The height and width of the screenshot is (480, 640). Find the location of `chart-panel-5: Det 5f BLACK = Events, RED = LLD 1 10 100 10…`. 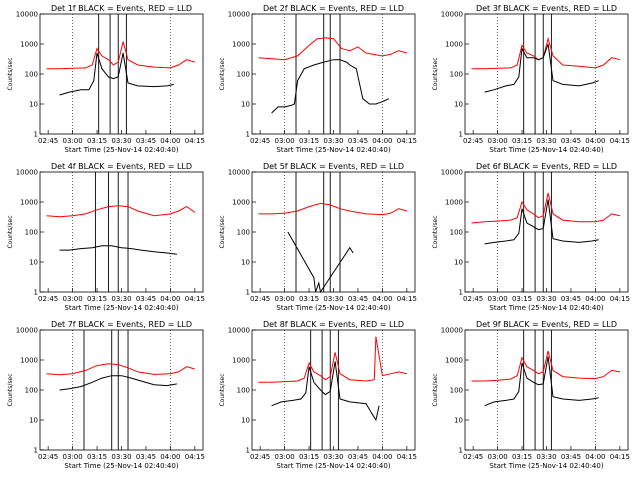

chart-panel-5: Det 5f BLACK = Events, RED = LLD 1 10 100 10… is located at coordinates (318, 237).